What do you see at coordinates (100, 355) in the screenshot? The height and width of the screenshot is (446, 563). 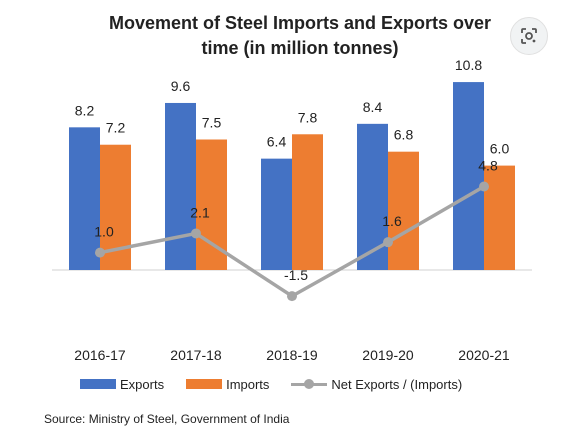 I see `x-tick-label: 2016-17` at bounding box center [100, 355].